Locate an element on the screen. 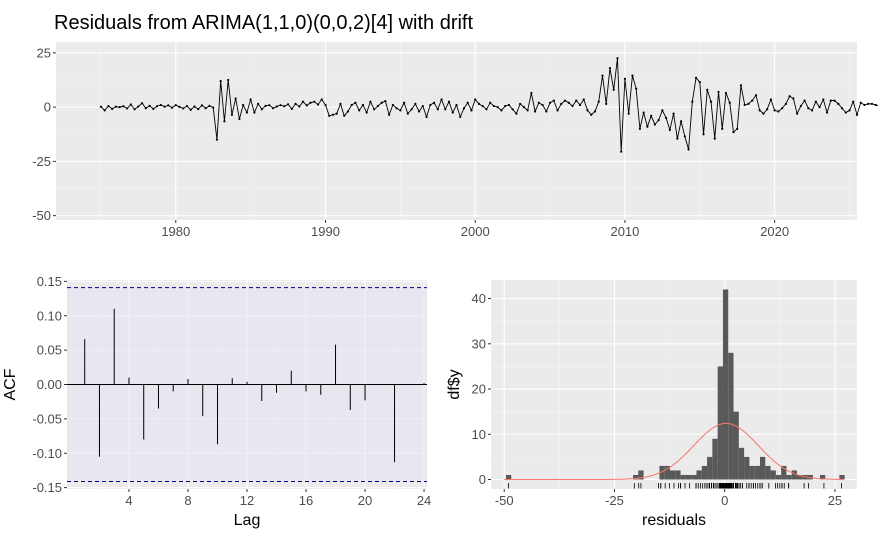 The image size is (878, 542). hist-y-tick-label: 30 is located at coordinates (479, 343).